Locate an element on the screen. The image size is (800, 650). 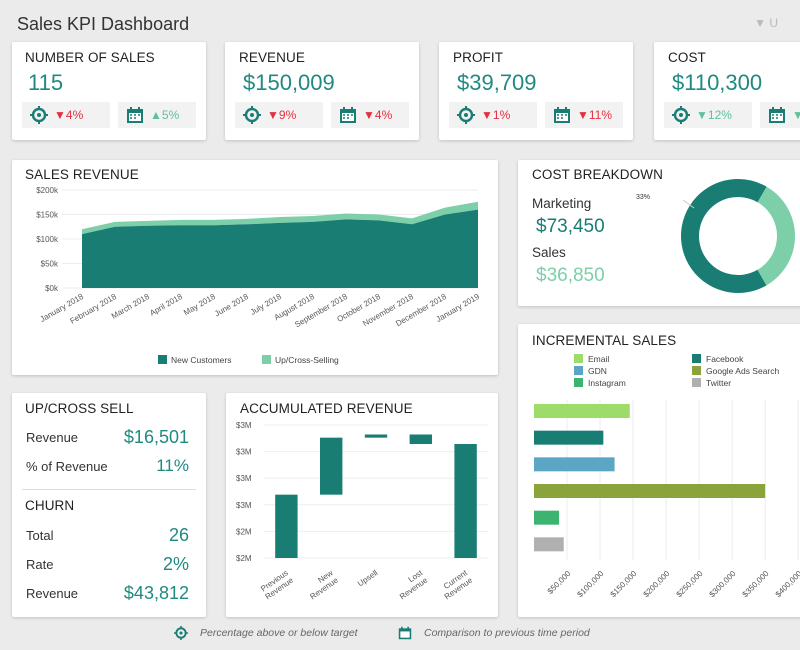
churn-rate-value: 2% is located at coordinates (175, 564).